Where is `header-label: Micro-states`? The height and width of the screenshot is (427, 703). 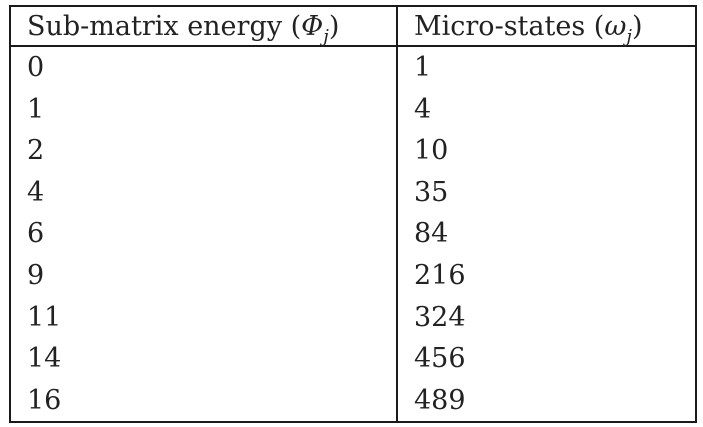
header-label: Micro-states is located at coordinates (500, 26).